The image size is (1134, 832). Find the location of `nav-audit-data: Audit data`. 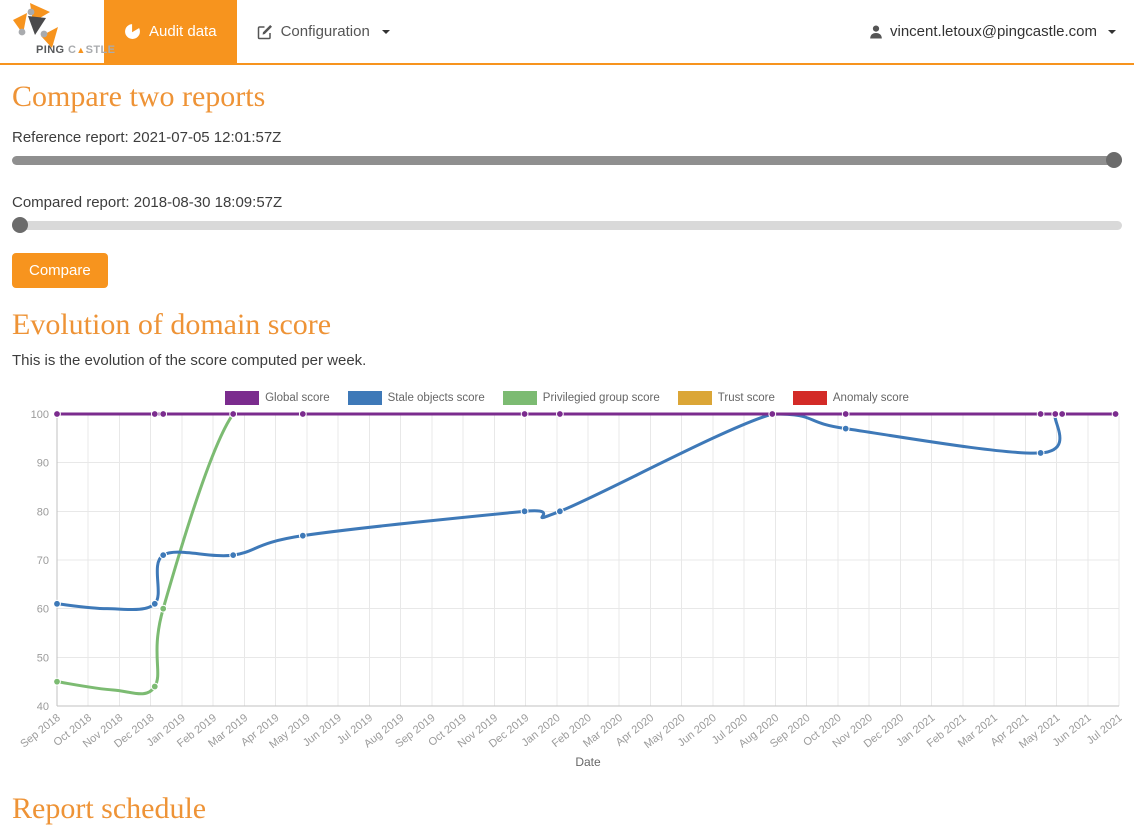

nav-audit-data: Audit data is located at coordinates (170, 31).